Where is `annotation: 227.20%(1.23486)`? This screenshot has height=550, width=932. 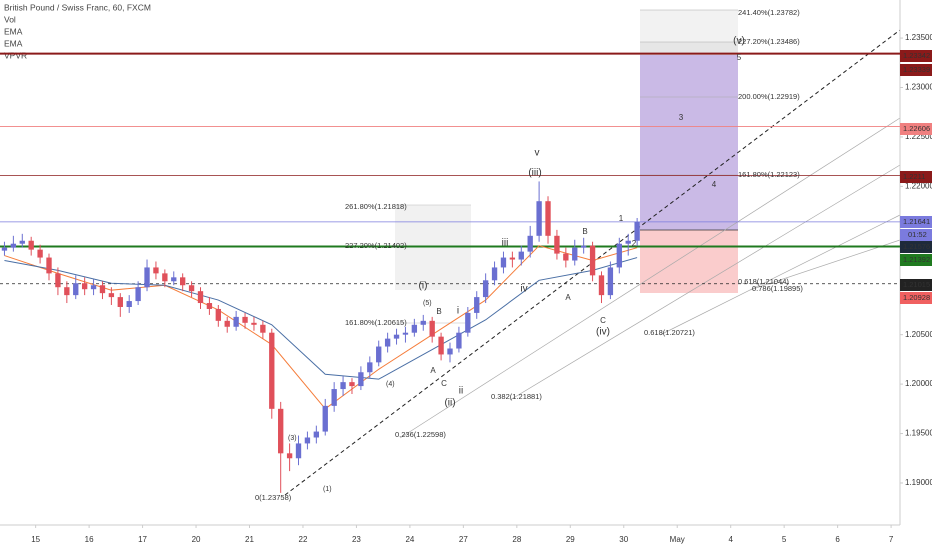 annotation: 227.20%(1.23486) is located at coordinates (769, 41).